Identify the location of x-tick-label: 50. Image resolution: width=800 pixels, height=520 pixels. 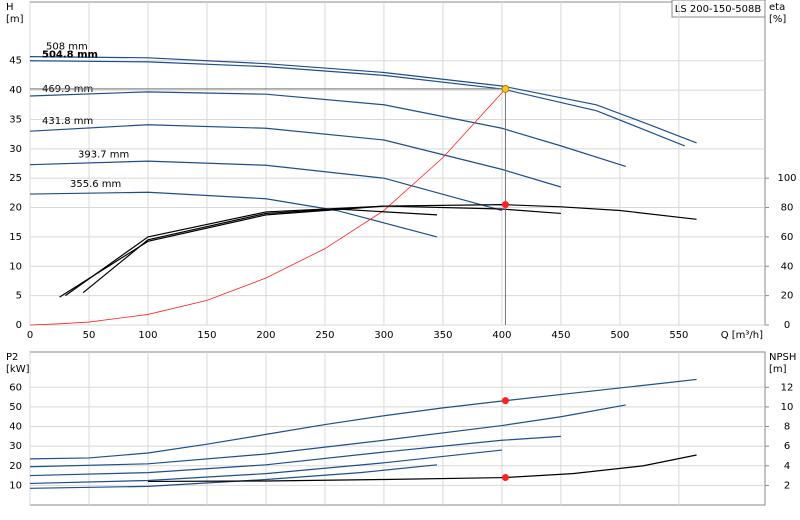
(89, 335).